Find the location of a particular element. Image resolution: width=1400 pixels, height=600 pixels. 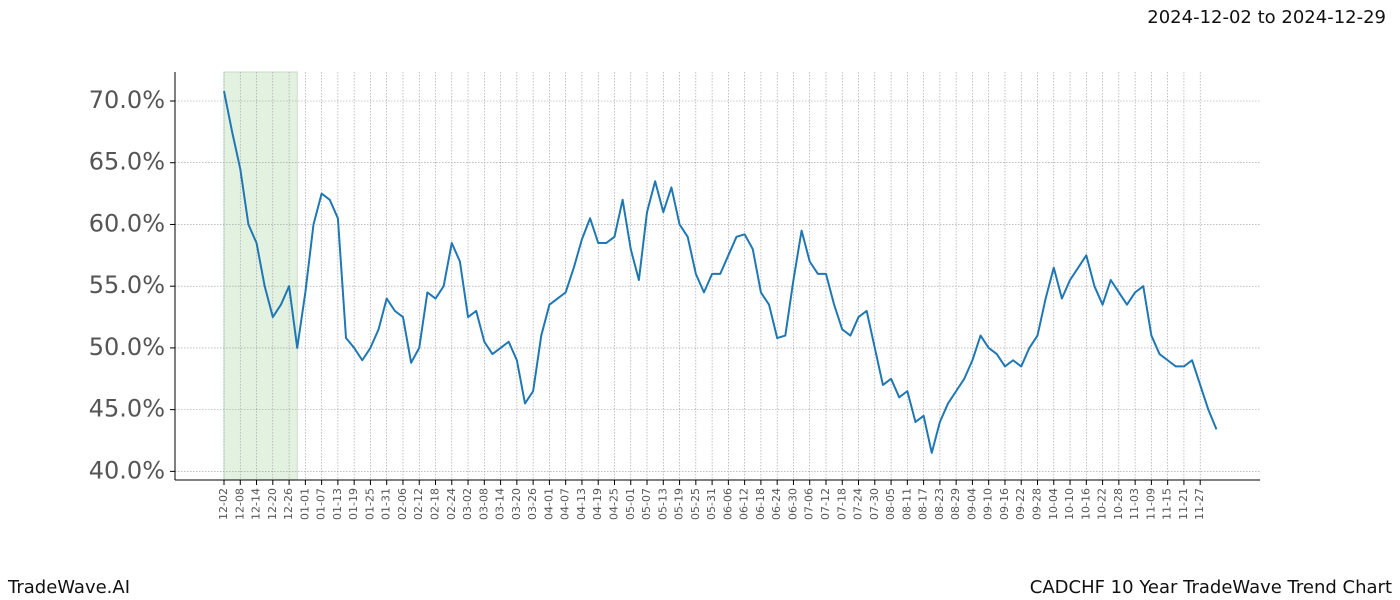

x-tick-label: 01-19 is located at coordinates (353, 504).